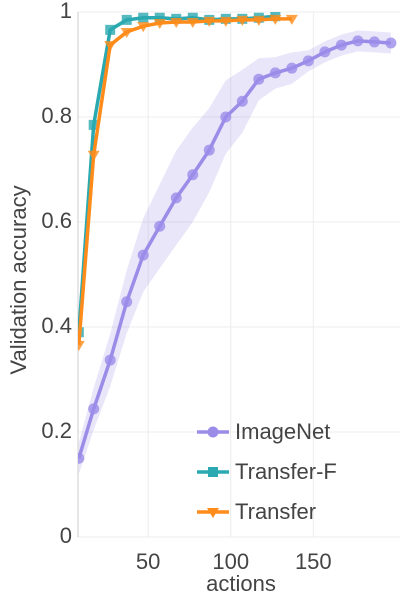 The image size is (400, 600). Describe the element at coordinates (18, 279) in the screenshot. I see `y-axis-label: Validation accuracy` at that location.